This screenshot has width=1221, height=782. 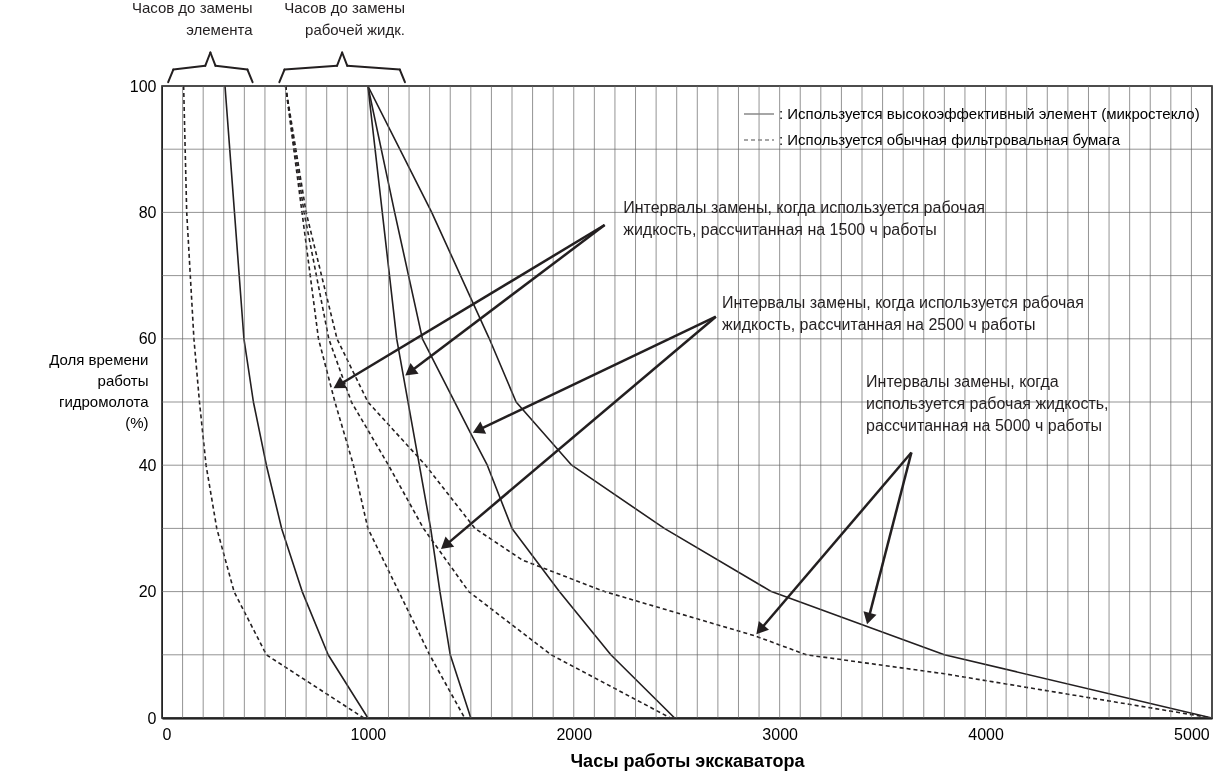 I want to click on x-tick-label: 5000, so click(x=1192, y=734).